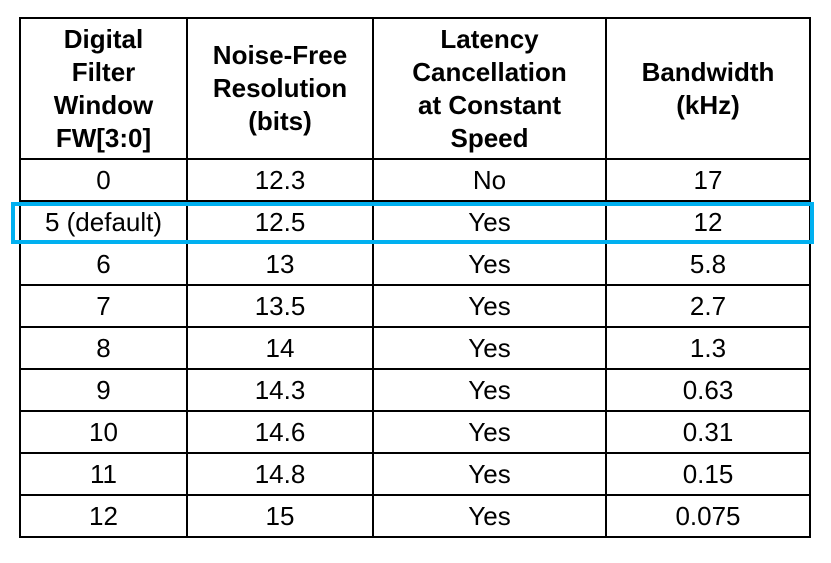  What do you see at coordinates (708, 474) in the screenshot?
I see `cell-bandwidth: 0.15` at bounding box center [708, 474].